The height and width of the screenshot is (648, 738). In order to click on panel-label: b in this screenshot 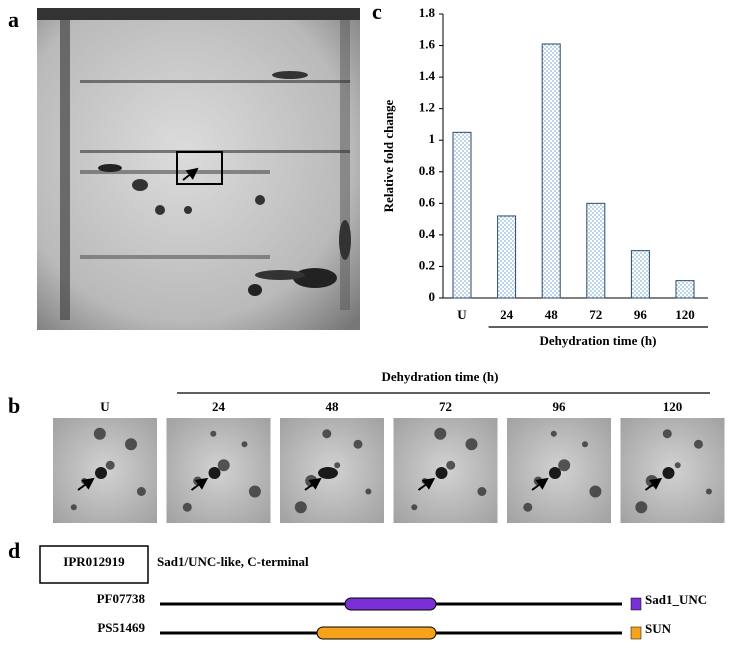, I will do `click(14, 405)`.